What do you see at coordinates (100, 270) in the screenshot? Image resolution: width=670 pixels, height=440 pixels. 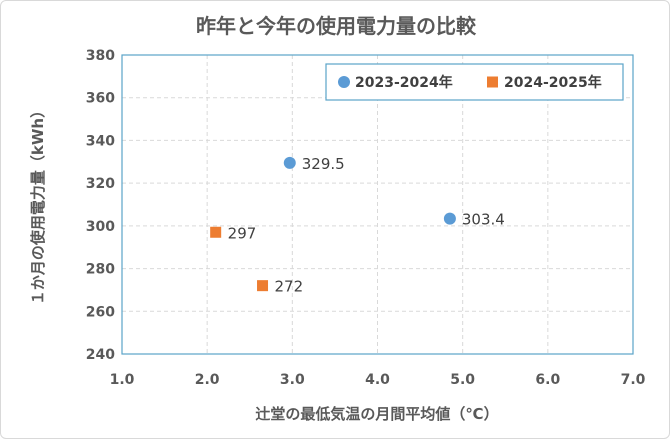 I see `y-tick-label: 280` at bounding box center [100, 270].